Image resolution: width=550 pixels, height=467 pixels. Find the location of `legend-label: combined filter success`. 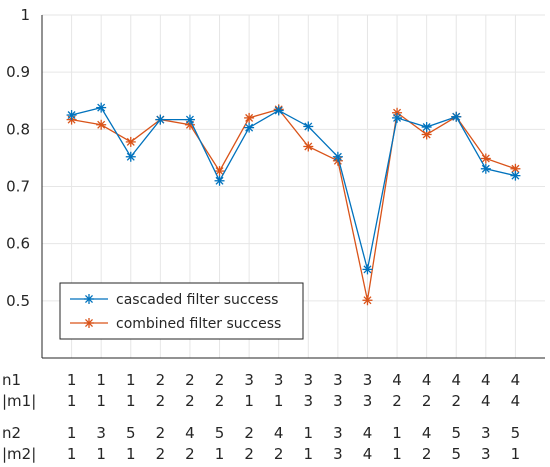

legend-label: combined filter success is located at coordinates (198, 324).